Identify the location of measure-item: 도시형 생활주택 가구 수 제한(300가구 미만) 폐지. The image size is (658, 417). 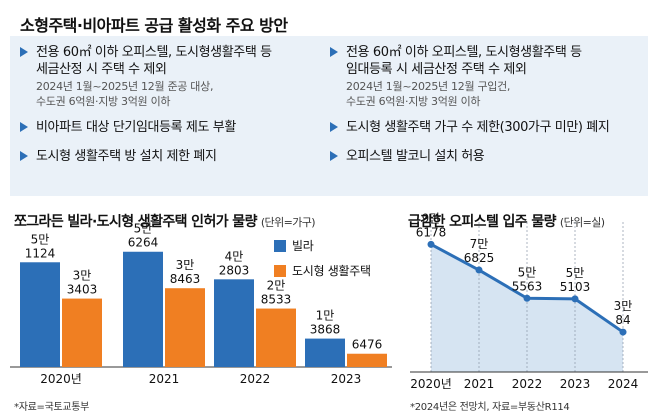
(482, 127).